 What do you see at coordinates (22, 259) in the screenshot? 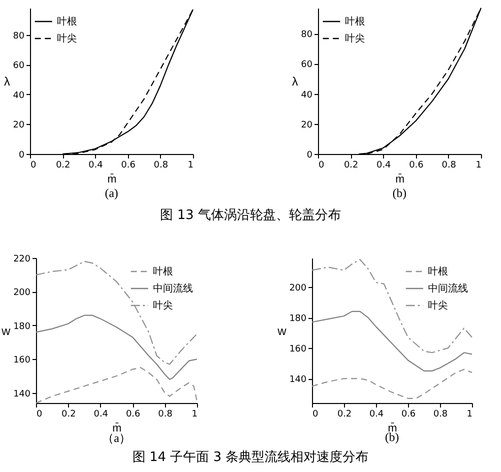
I see `y-tick-label: 220` at bounding box center [22, 259].